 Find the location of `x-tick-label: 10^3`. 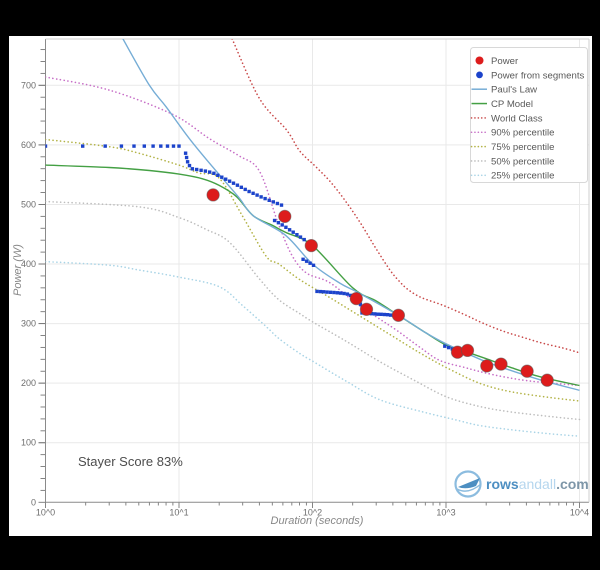

x-tick-label: 10^3 is located at coordinates (445, 513).